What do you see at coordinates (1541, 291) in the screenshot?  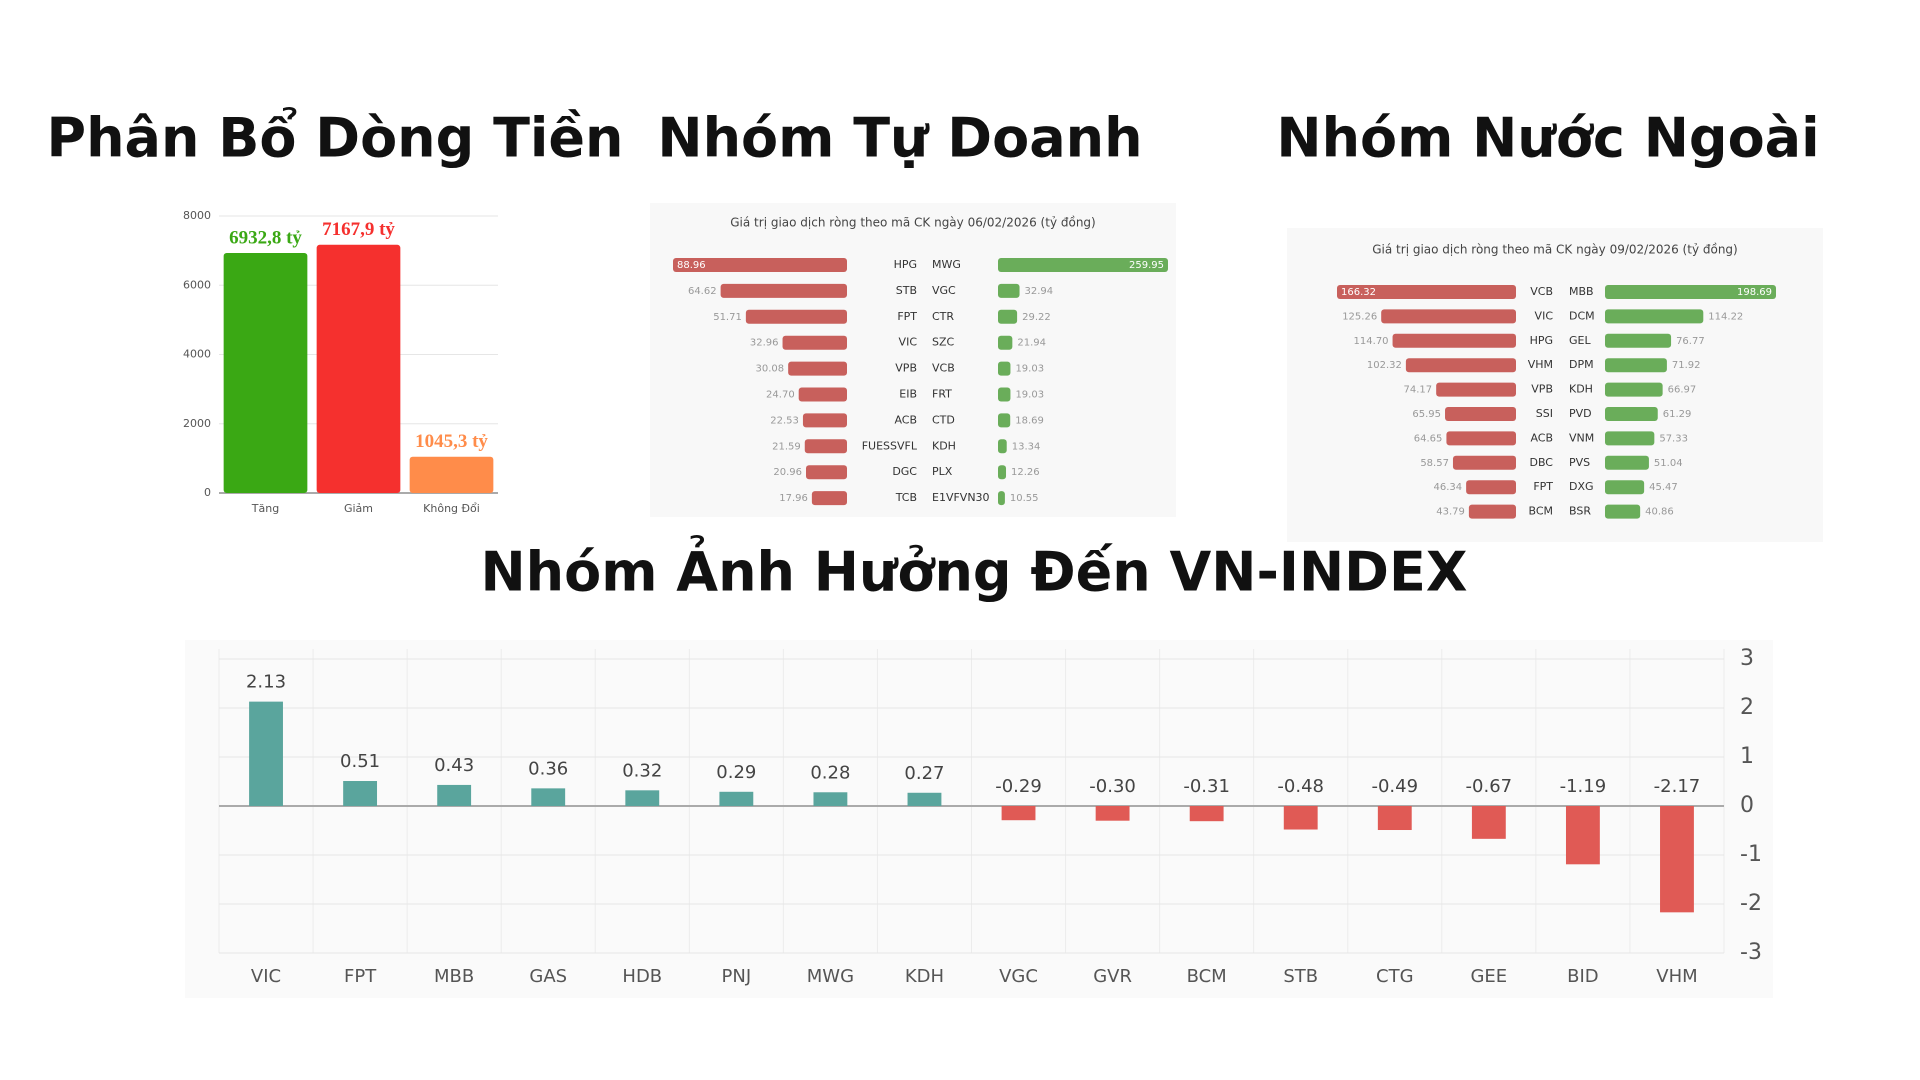 I see `category-label: VCB` at bounding box center [1541, 291].